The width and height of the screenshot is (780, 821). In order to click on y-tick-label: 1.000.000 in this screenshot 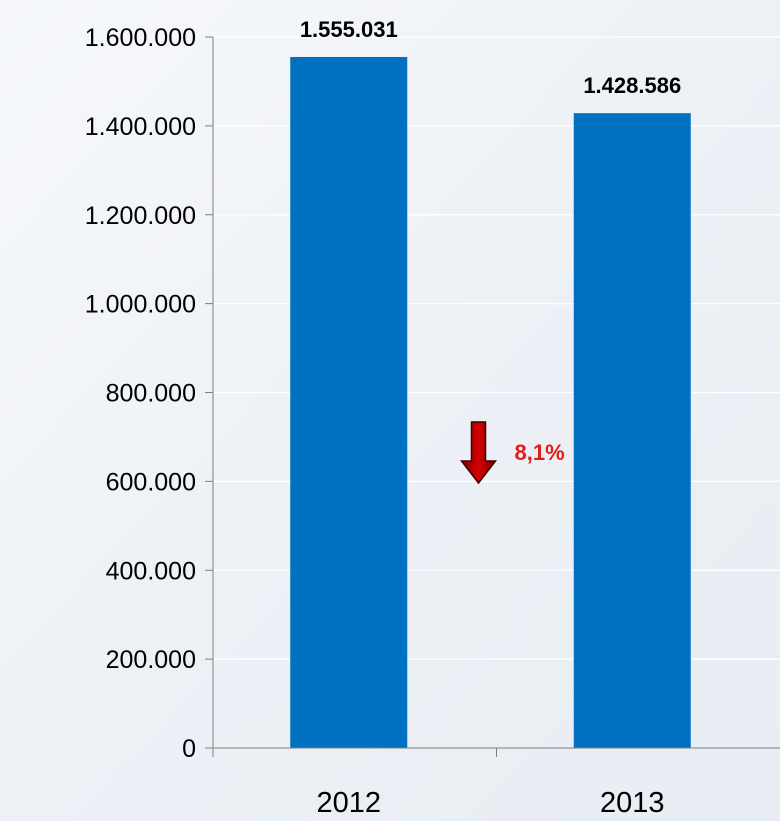, I will do `click(140, 305)`.